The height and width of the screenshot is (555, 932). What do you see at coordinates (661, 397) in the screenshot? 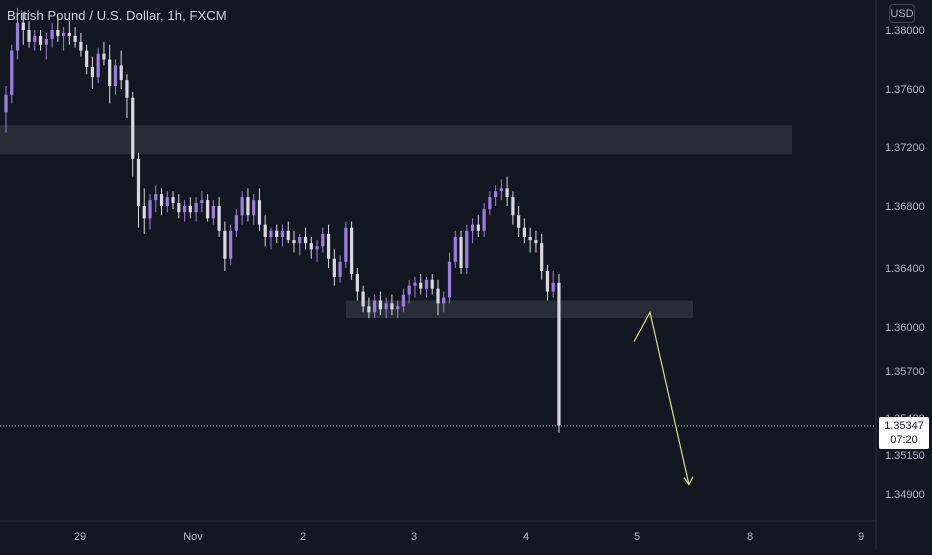
I see `projection-arrow` at bounding box center [661, 397].